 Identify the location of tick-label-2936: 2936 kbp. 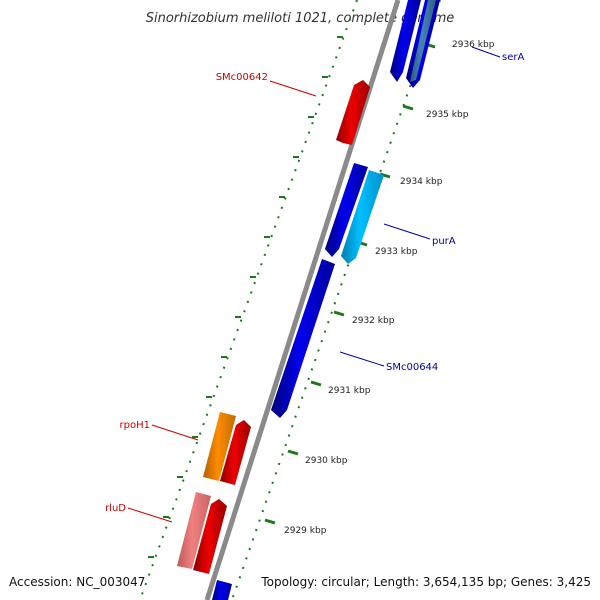
(473, 45).